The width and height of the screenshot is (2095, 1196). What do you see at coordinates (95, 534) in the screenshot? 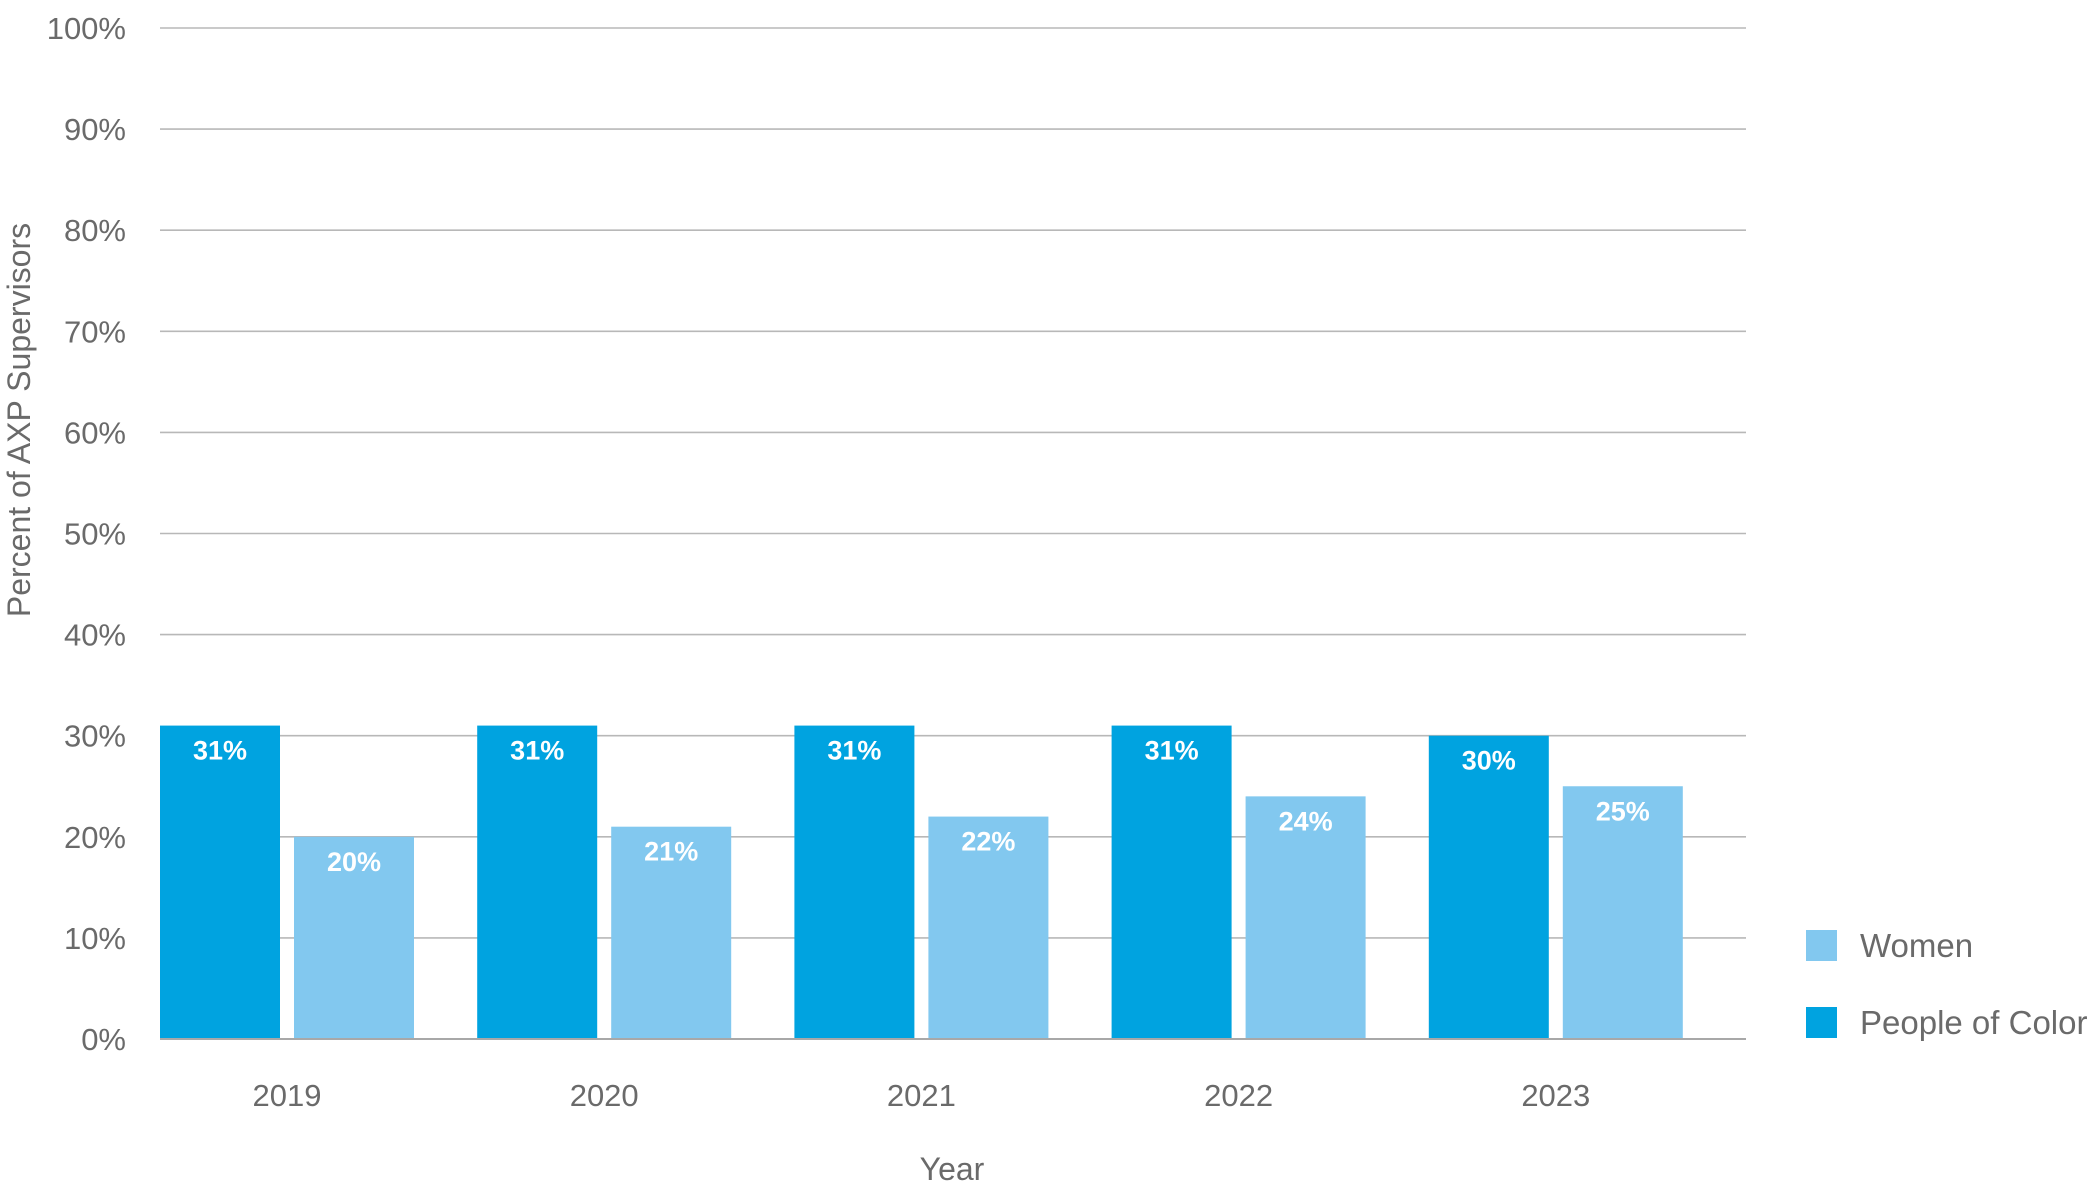
I see `y-tick-label: 50%` at bounding box center [95, 534].